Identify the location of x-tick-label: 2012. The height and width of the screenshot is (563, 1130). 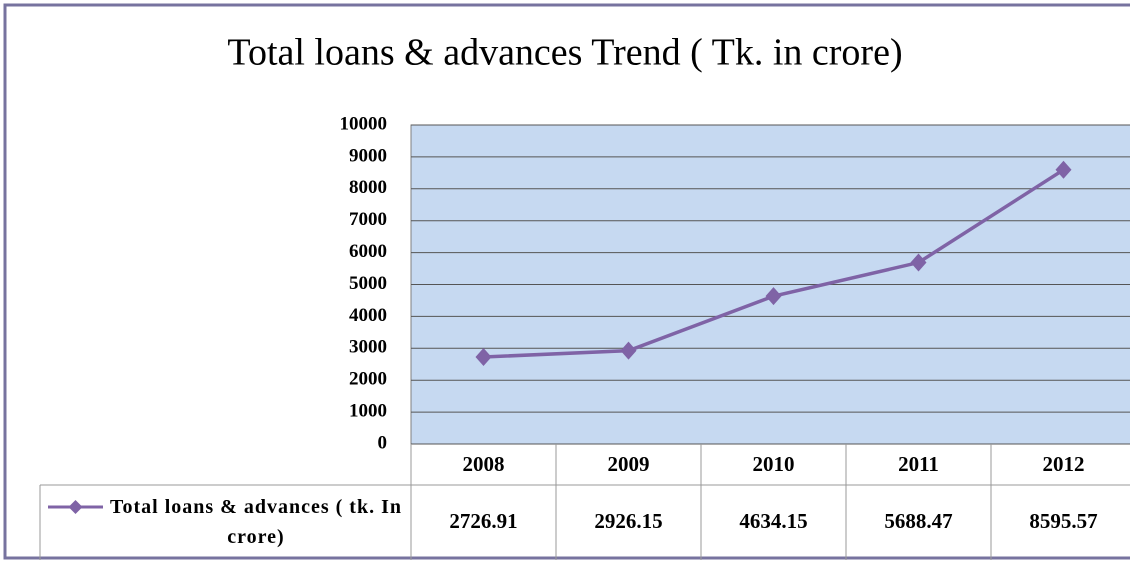
(1064, 464).